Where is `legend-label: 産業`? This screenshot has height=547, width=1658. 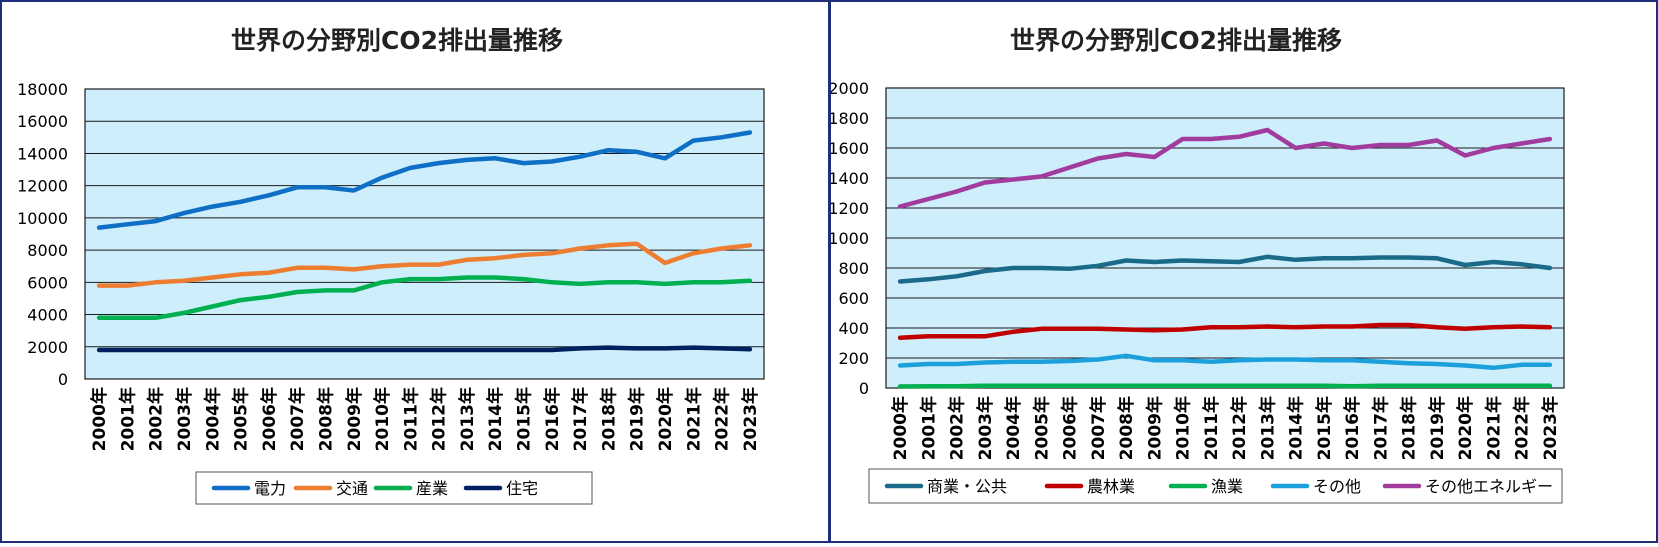
legend-label: 産業 is located at coordinates (432, 488).